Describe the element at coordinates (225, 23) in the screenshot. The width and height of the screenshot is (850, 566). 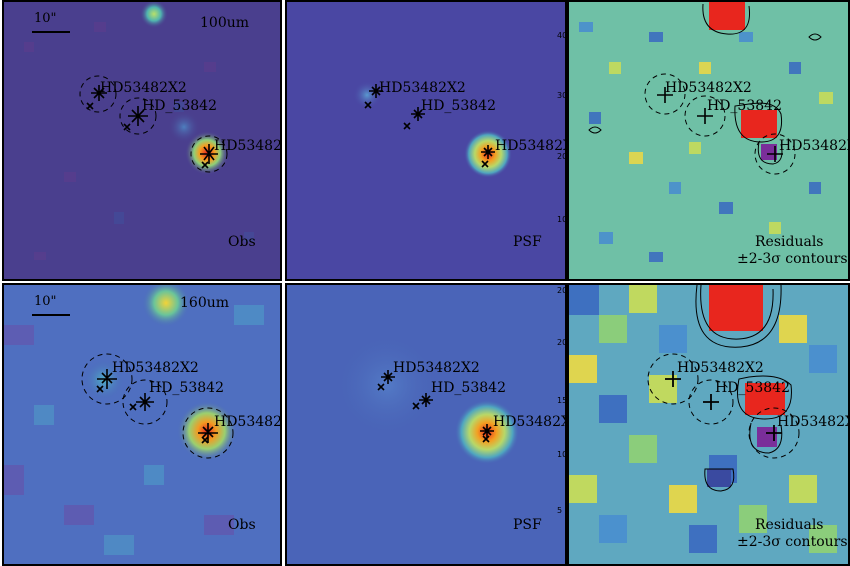
I see `band-label-100um: 100um` at that location.